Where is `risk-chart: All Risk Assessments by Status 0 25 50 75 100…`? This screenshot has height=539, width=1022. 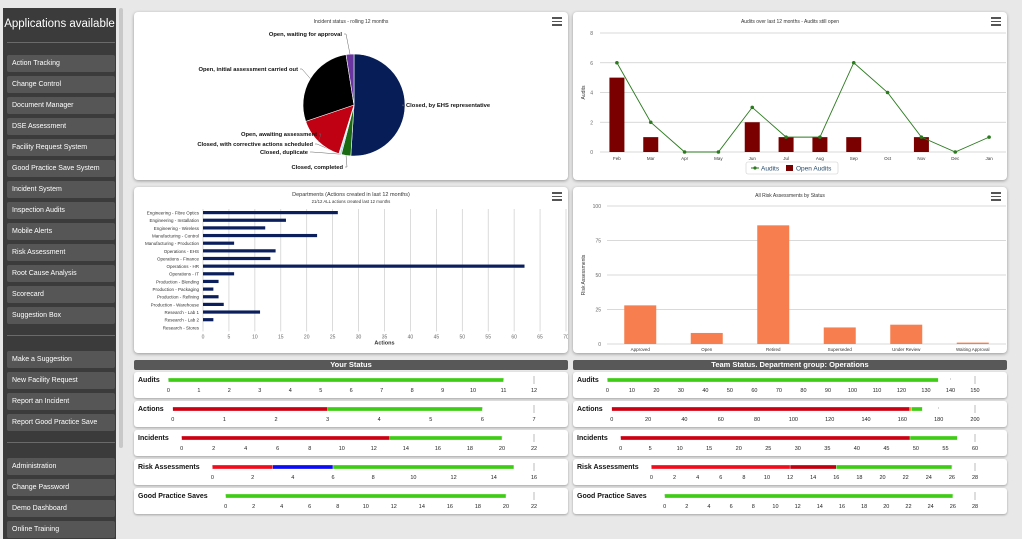 risk-chart: All Risk Assessments by Status 0 25 50 75 100… is located at coordinates (793, 272).